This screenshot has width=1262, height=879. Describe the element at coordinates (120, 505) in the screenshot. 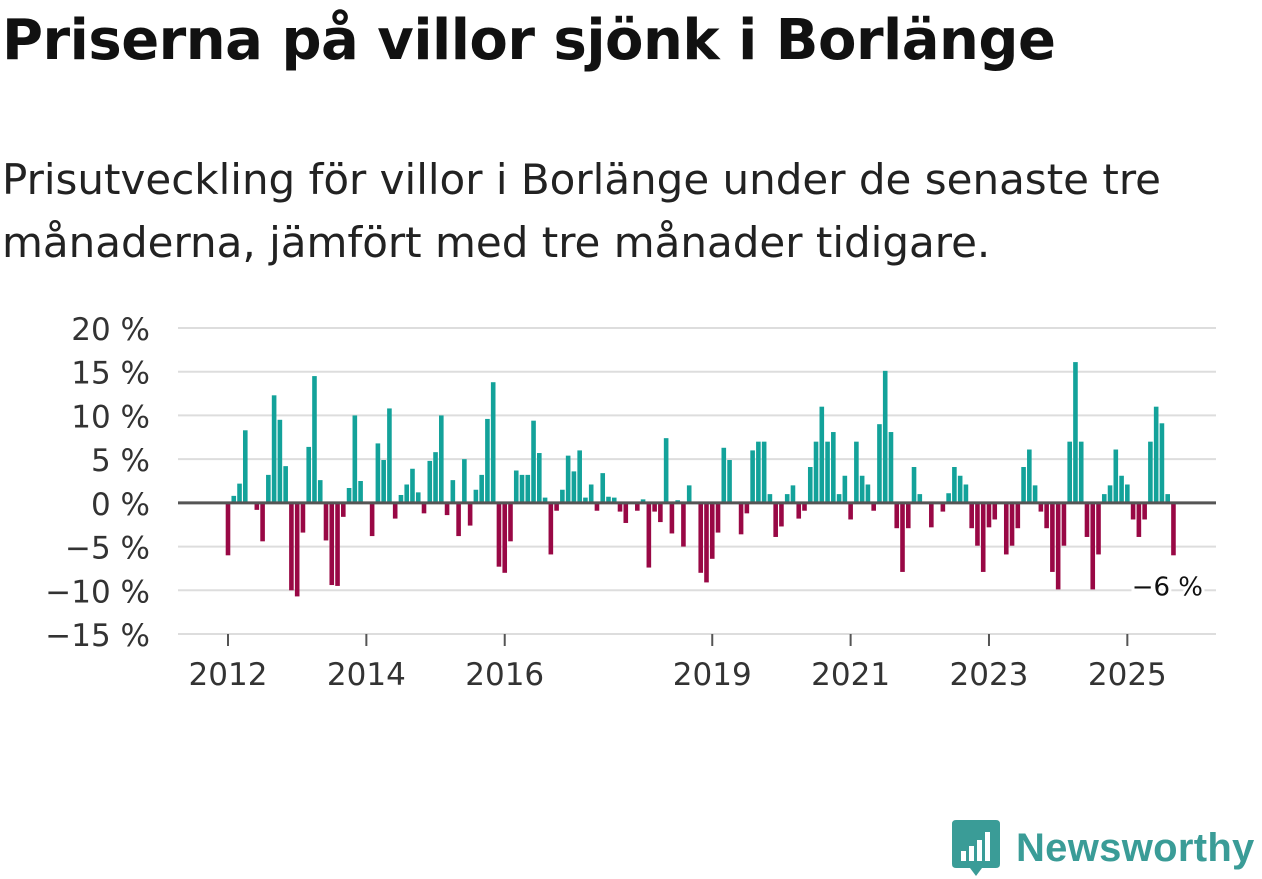

I see `y-tick-label: 0 %` at that location.